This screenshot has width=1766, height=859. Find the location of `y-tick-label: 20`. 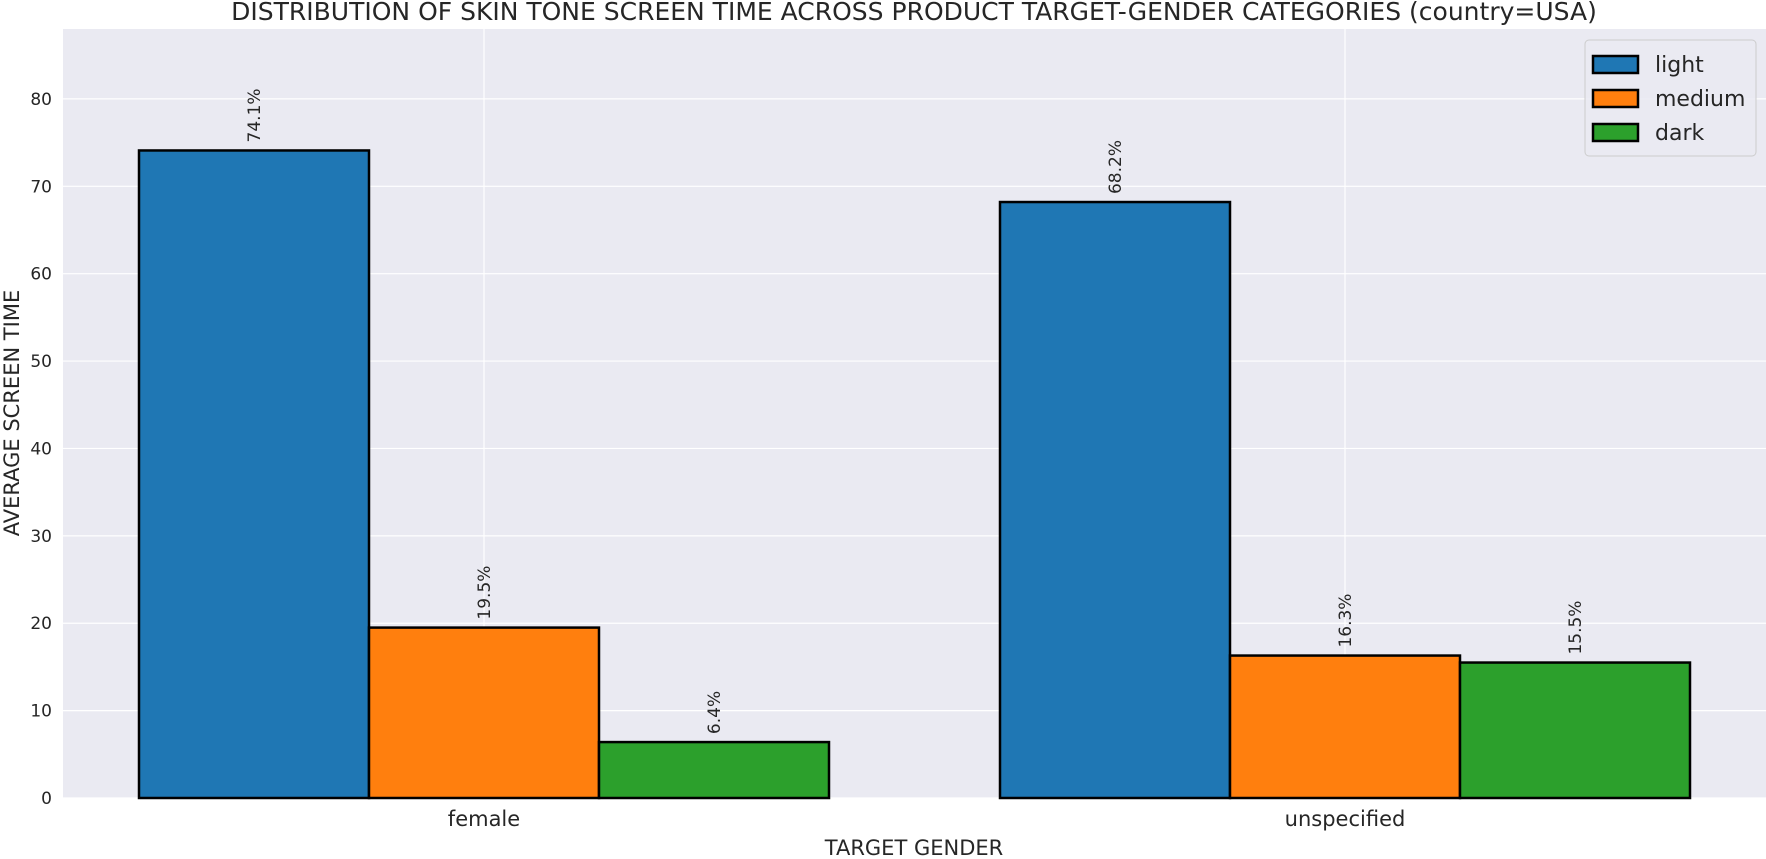

y-tick-label: 20 is located at coordinates (41, 624).